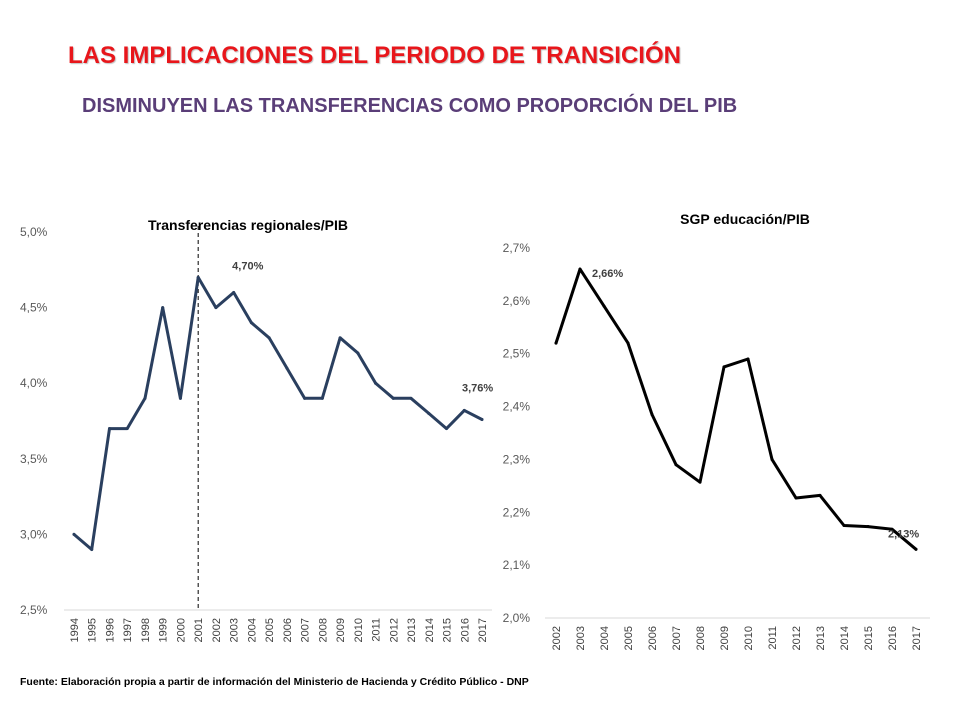 This screenshot has height=720, width=960. Describe the element at coordinates (821, 638) in the screenshot. I see `right-x-tick-label: 2013` at that location.